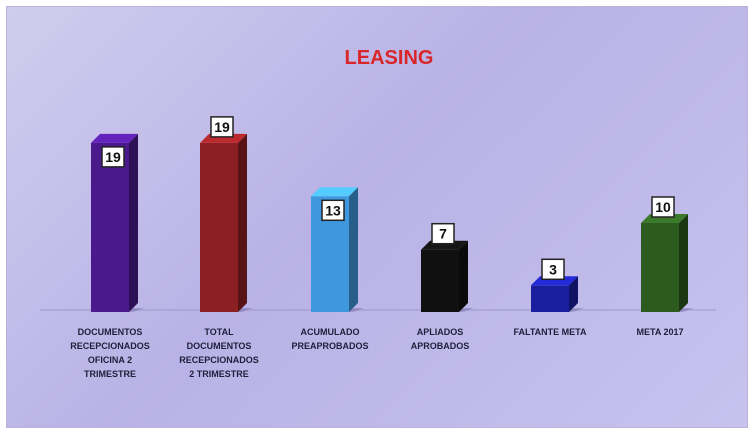 The height and width of the screenshot is (432, 752). I want to click on category-label-4: APLIADOS APROBADOS, so click(440, 339).